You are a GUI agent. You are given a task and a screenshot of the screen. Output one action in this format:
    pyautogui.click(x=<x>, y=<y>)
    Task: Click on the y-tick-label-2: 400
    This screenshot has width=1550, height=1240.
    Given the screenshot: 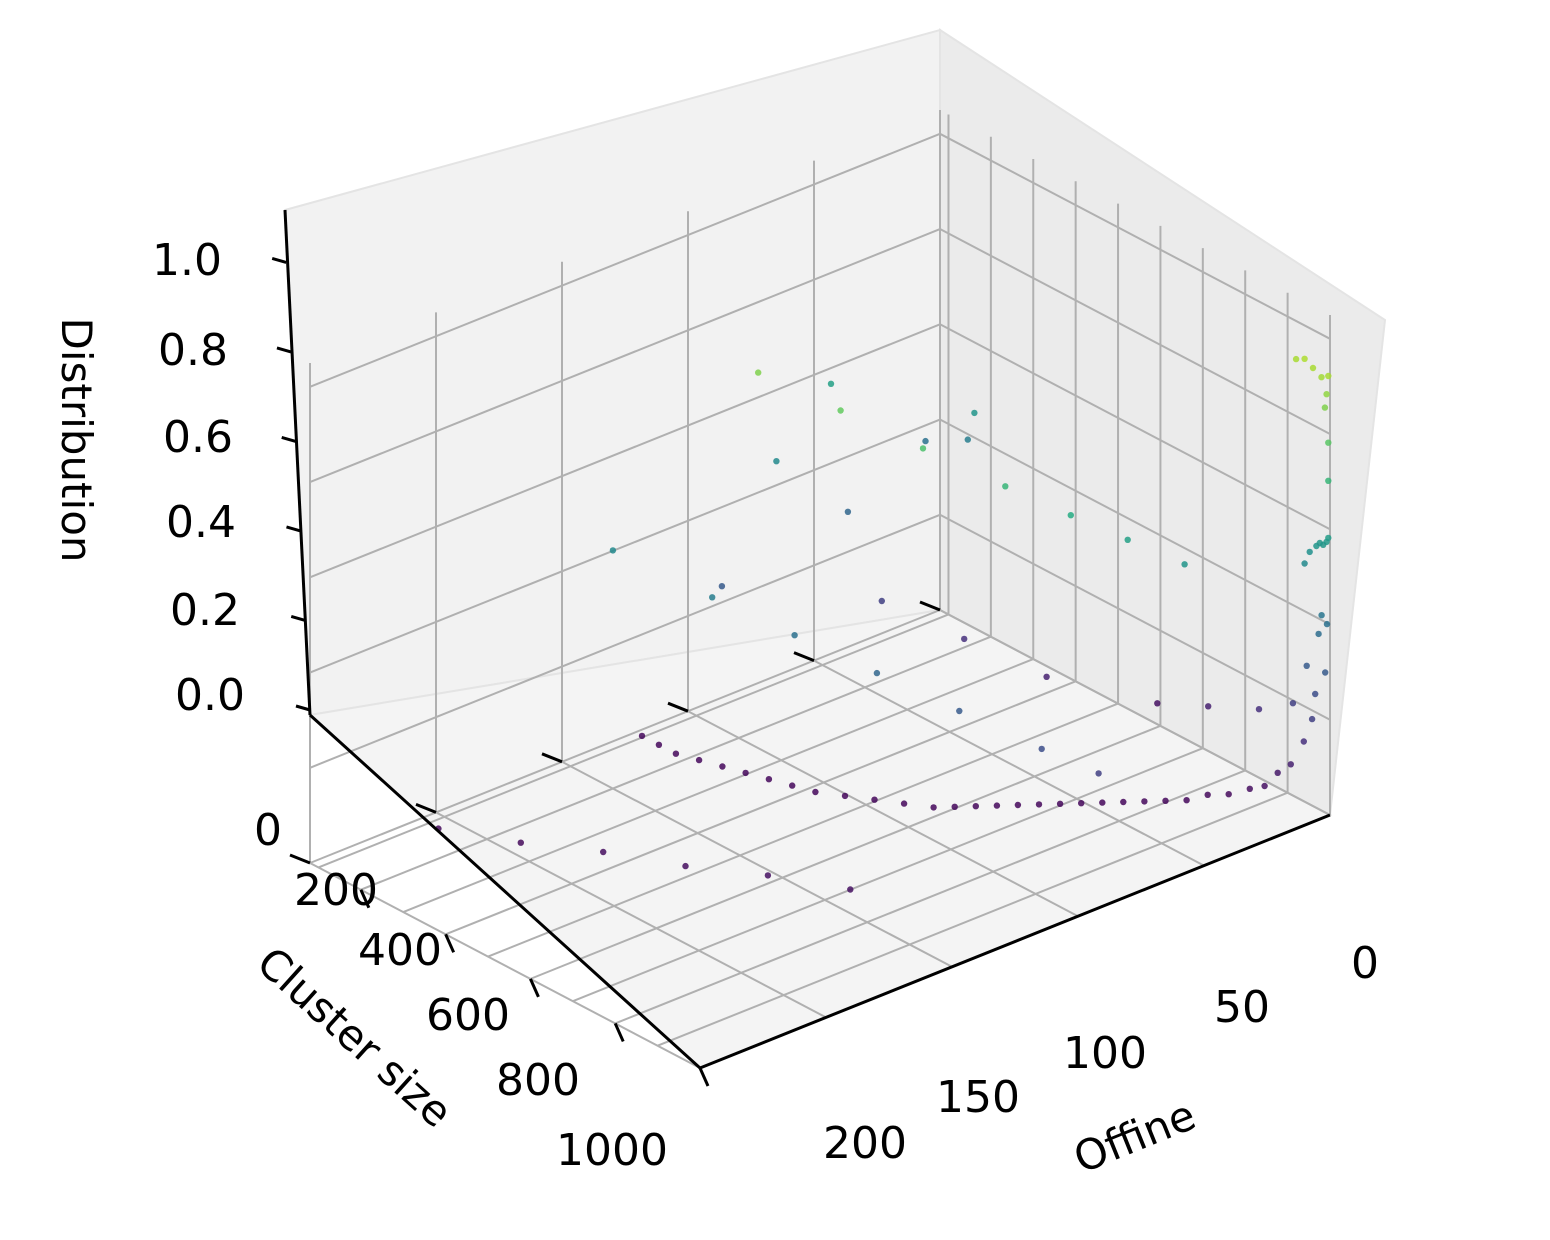 What is the action you would take?
    pyautogui.click(x=400, y=950)
    